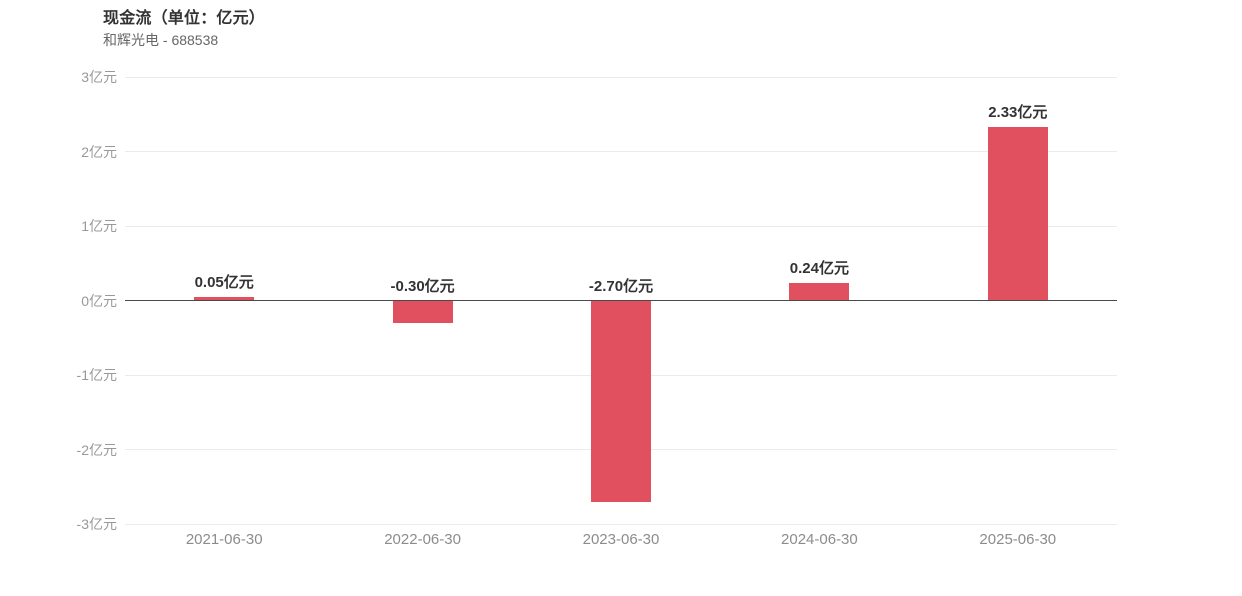 This screenshot has height=596, width=1242. Describe the element at coordinates (1018, 539) in the screenshot. I see `x-axis-tick-label: 2025-06-30` at that location.